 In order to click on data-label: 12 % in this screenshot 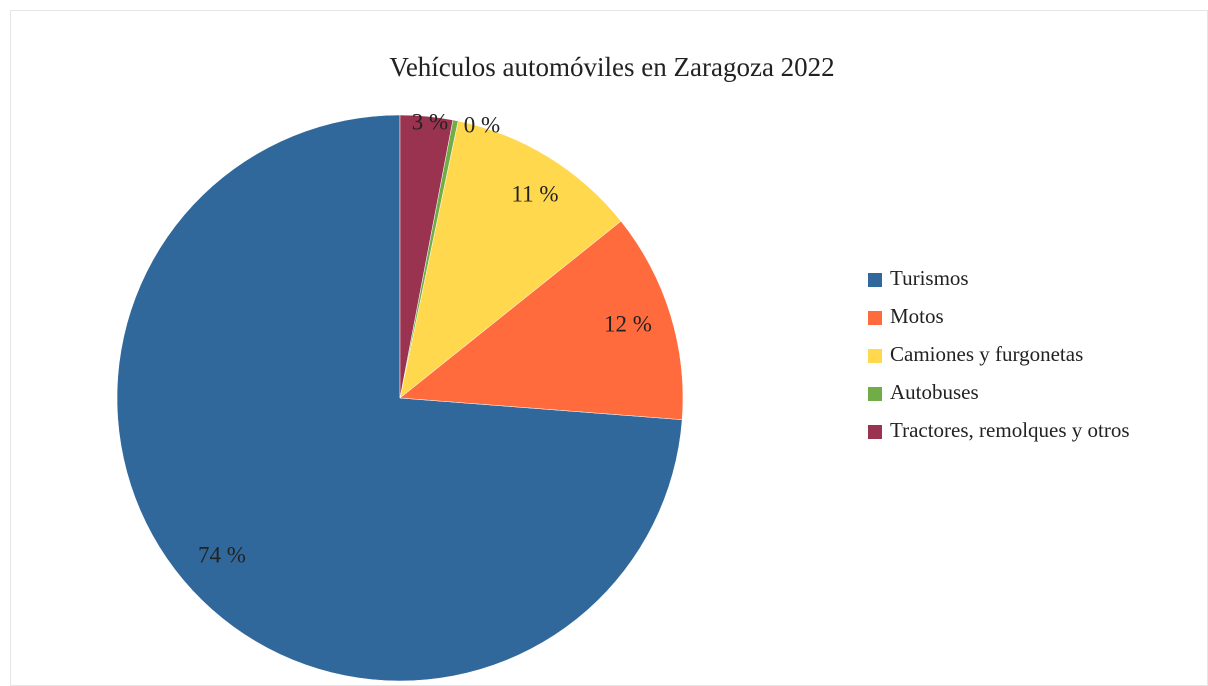, I will do `click(628, 323)`.